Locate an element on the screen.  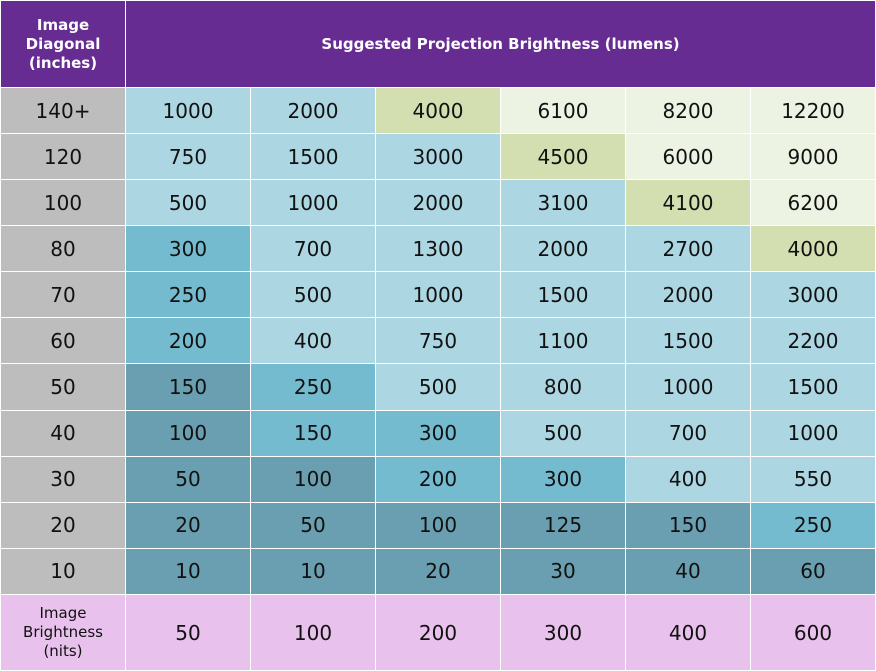
diagonal-label: 120 is located at coordinates (63, 157).